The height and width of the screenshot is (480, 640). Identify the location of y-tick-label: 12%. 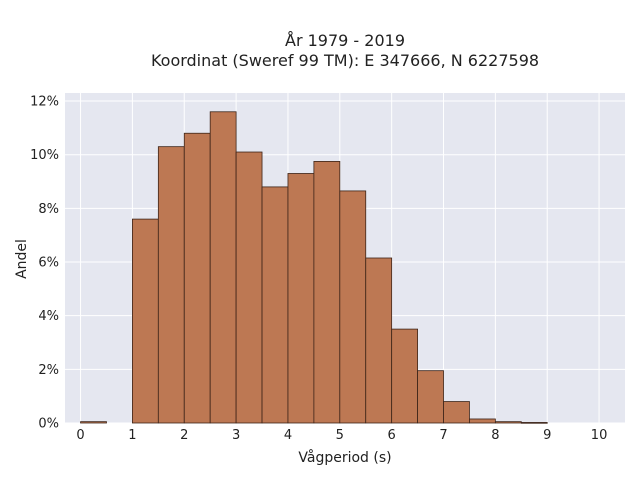
(44, 102).